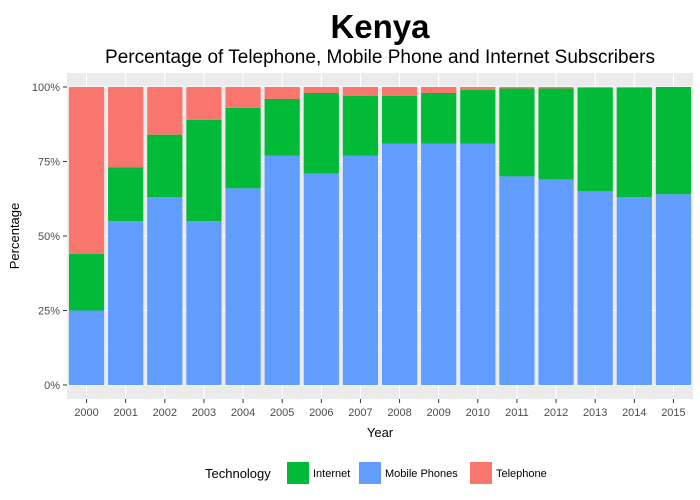  What do you see at coordinates (282, 270) in the screenshot?
I see `bar-mobile-phones-2005` at bounding box center [282, 270].